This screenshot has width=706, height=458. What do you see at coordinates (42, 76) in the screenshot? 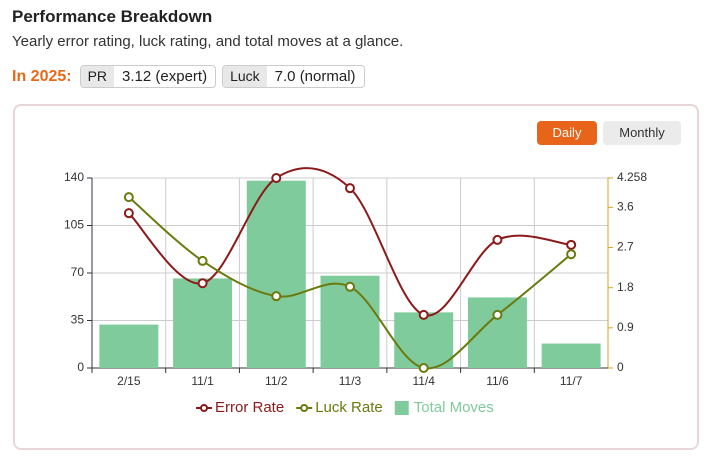
I see `stats-label: In 2025:` at bounding box center [42, 76].